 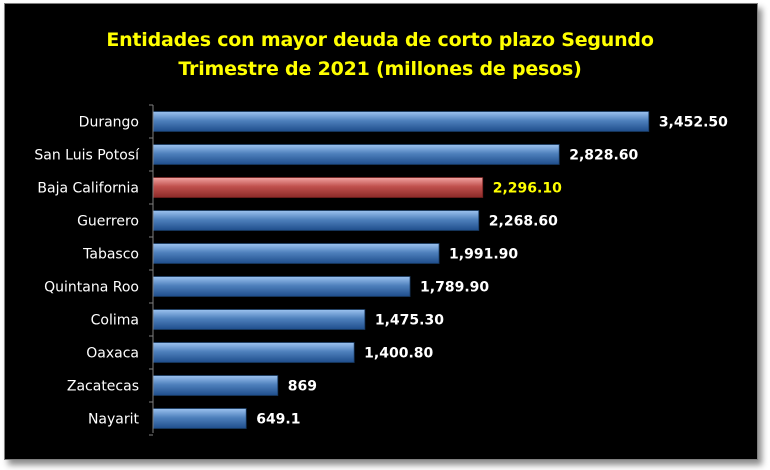 I want to click on bar-oaxaca, so click(x=253, y=352).